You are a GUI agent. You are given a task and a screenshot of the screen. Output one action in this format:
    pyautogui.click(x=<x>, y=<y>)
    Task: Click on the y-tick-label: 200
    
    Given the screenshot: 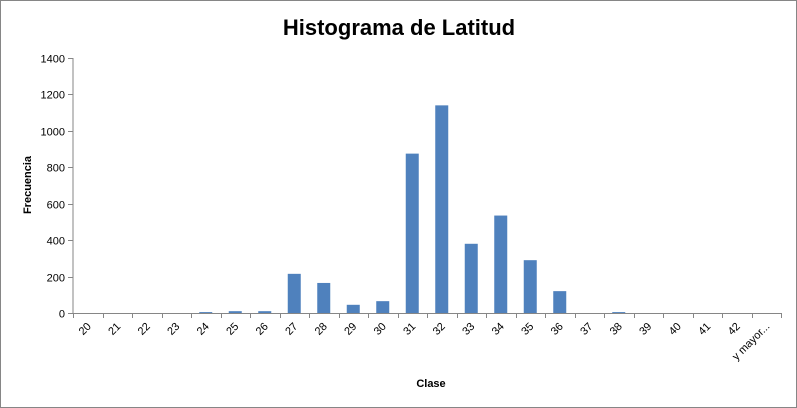 What is the action you would take?
    pyautogui.click(x=56, y=279)
    